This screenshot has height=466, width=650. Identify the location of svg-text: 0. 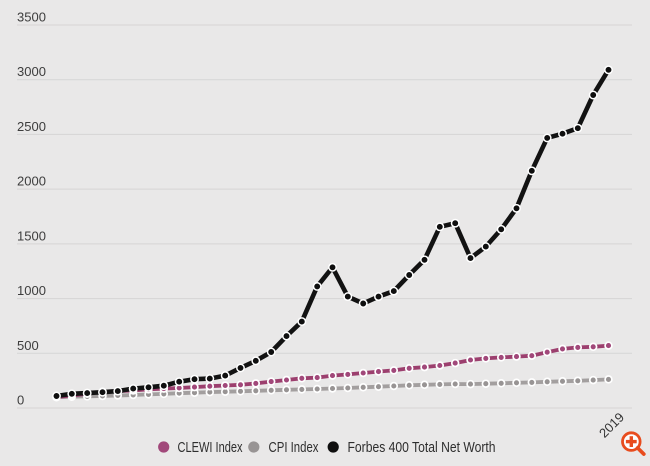
(20, 400).